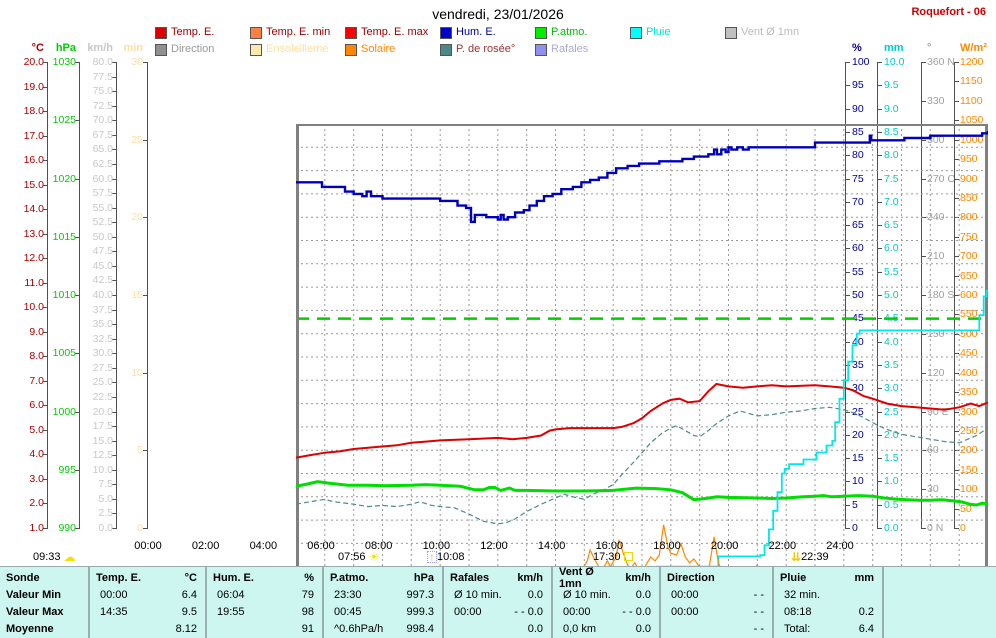 Image resolution: width=996 pixels, height=638 pixels. What do you see at coordinates (193, 49) in the screenshot?
I see `legend-label: Direction` at bounding box center [193, 49].